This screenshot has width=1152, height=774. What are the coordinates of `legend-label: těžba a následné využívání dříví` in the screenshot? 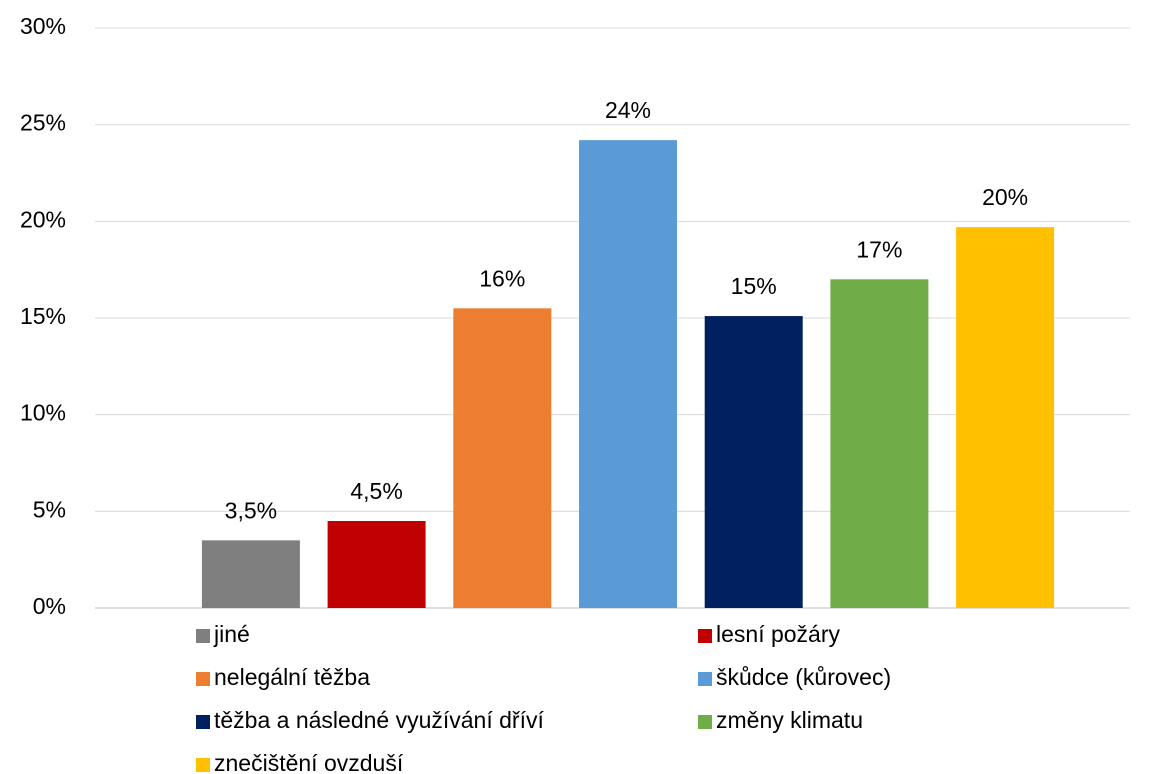 It's located at (379, 720).